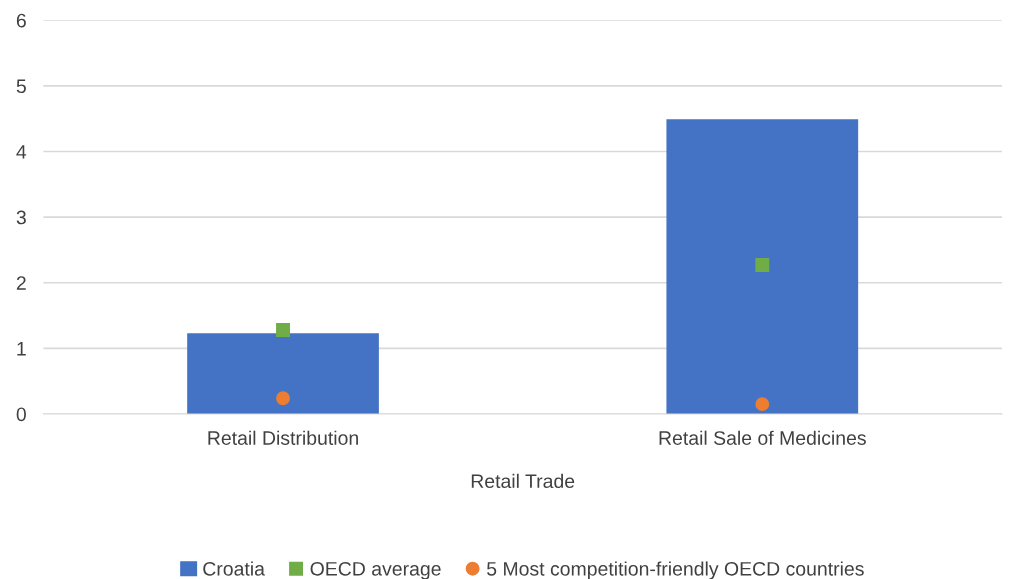  Describe the element at coordinates (234, 568) in the screenshot. I see `legend-label: Croatia` at that location.